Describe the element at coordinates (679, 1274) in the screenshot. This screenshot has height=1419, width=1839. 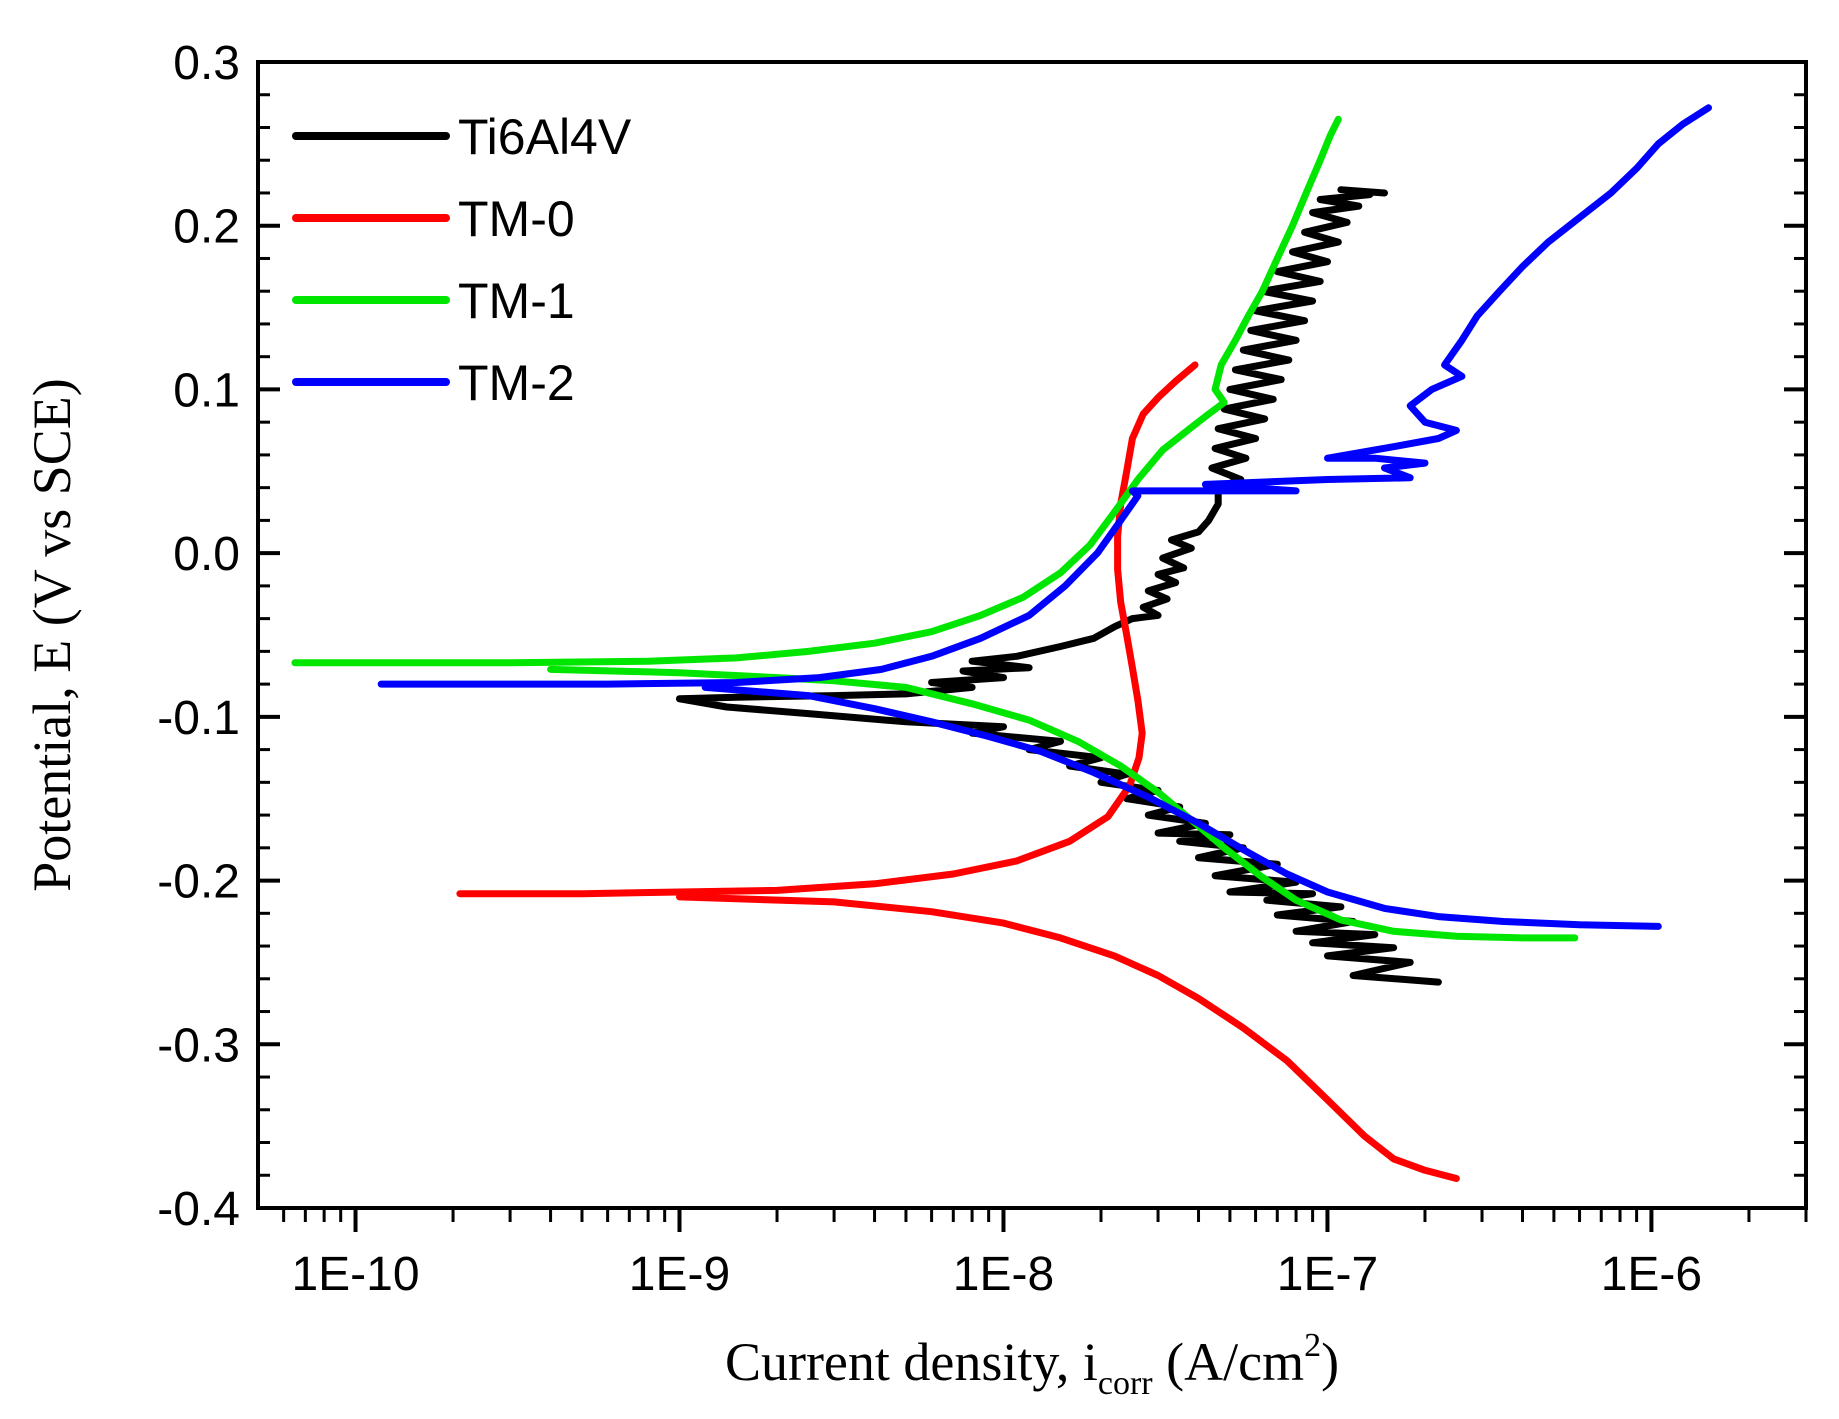
I see `x-tick-label: 1E-9` at that location.